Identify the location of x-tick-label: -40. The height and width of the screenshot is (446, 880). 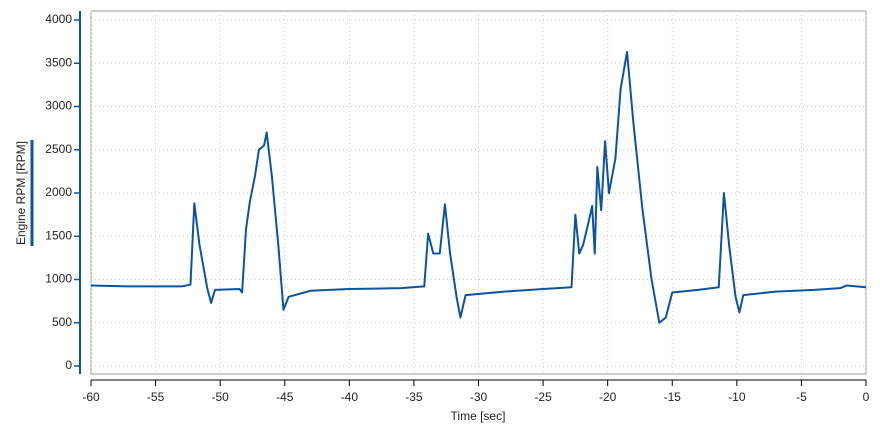
(350, 397).